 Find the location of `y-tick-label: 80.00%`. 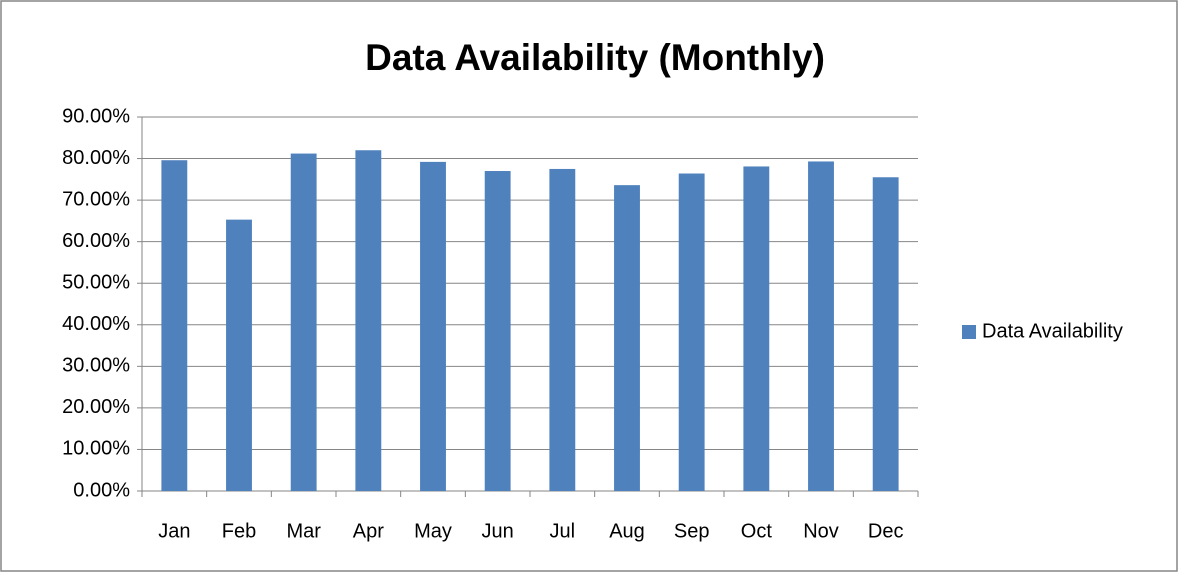

y-tick-label: 80.00% is located at coordinates (96, 158).